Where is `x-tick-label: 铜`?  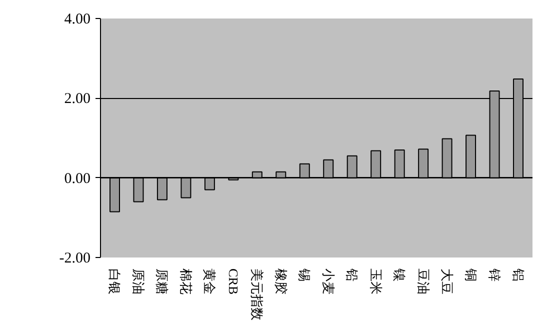 x-tick-label: 铜 is located at coordinates (470, 275).